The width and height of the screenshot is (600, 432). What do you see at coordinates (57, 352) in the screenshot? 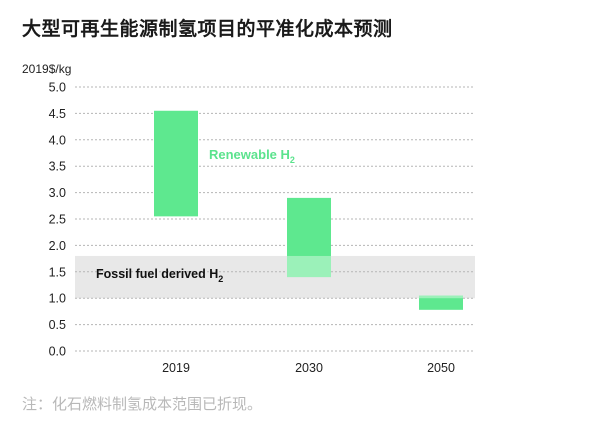
I see `y-tick-label: 0.0` at bounding box center [57, 352].